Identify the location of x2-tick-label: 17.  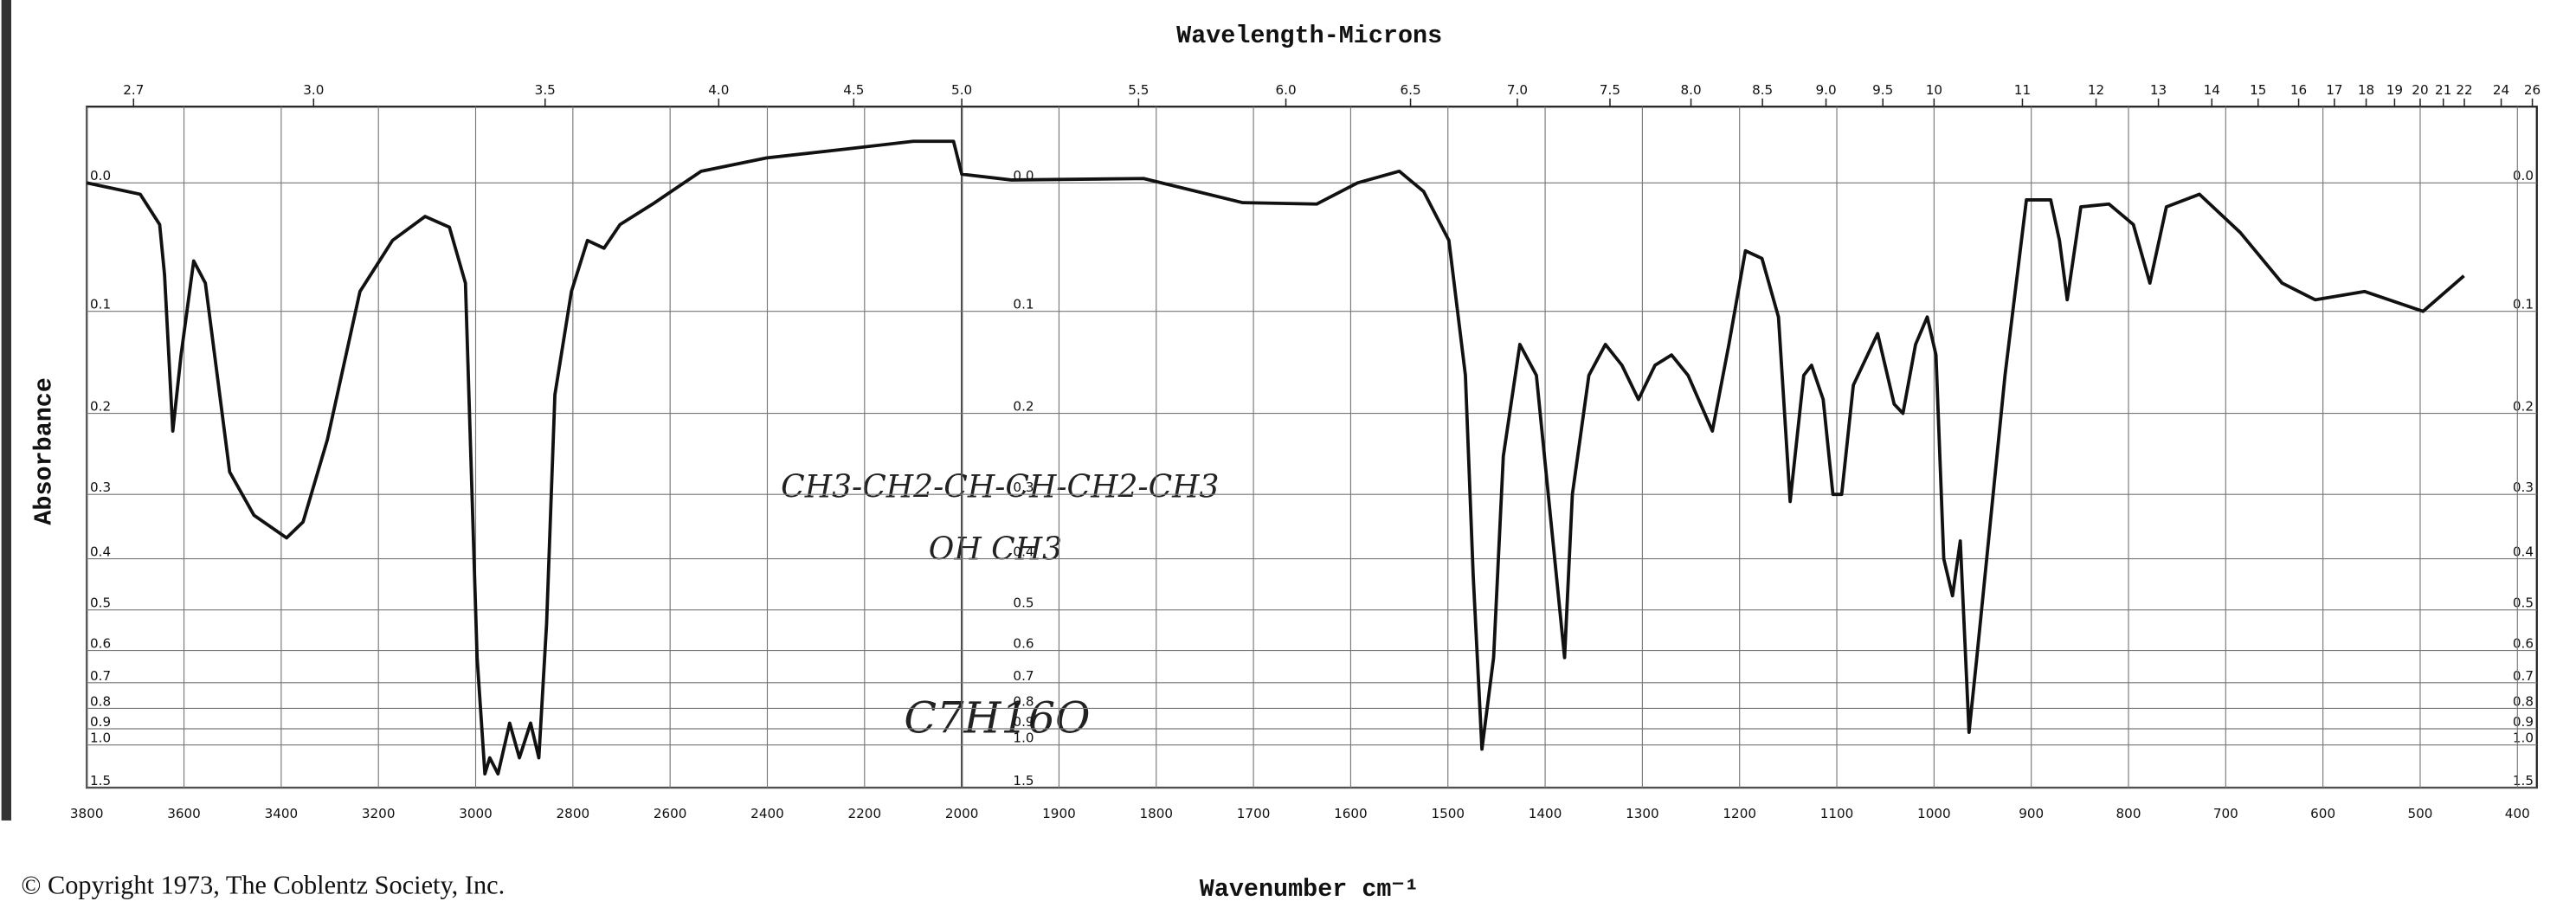
(2334, 90).